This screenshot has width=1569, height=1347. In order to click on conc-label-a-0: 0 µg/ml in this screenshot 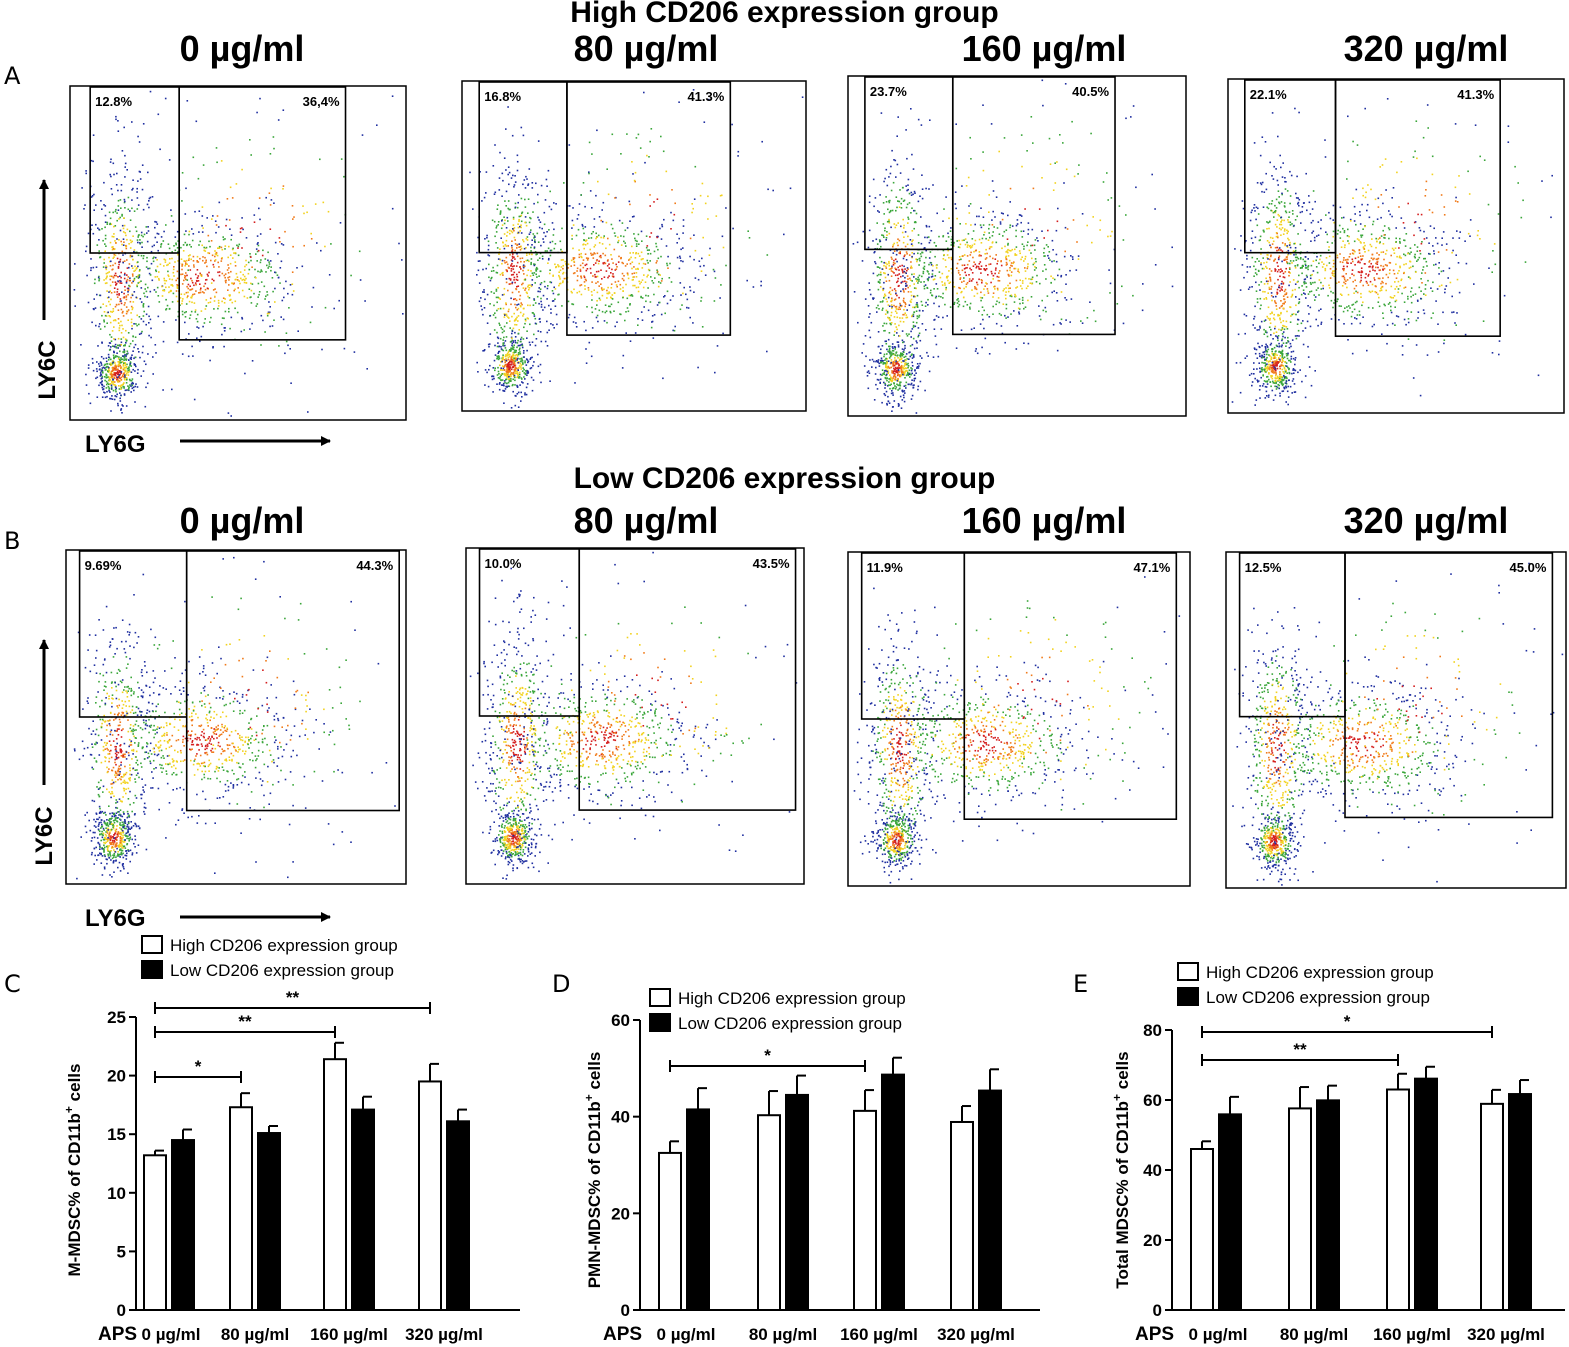, I will do `click(242, 48)`.